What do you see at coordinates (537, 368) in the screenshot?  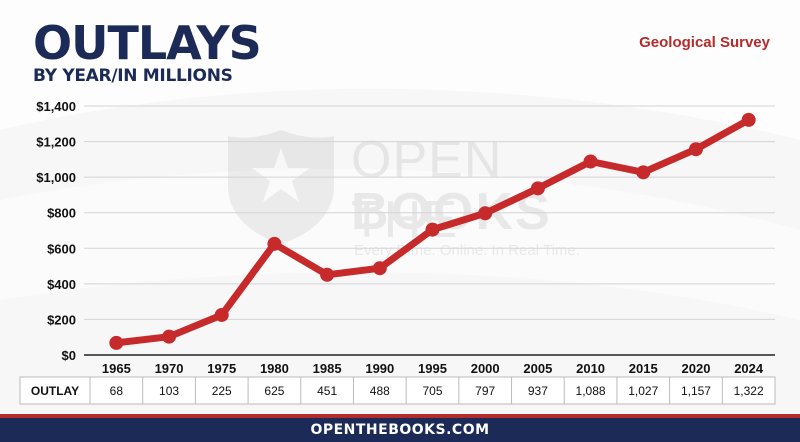 I see `x-tick-label: 2005` at bounding box center [537, 368].